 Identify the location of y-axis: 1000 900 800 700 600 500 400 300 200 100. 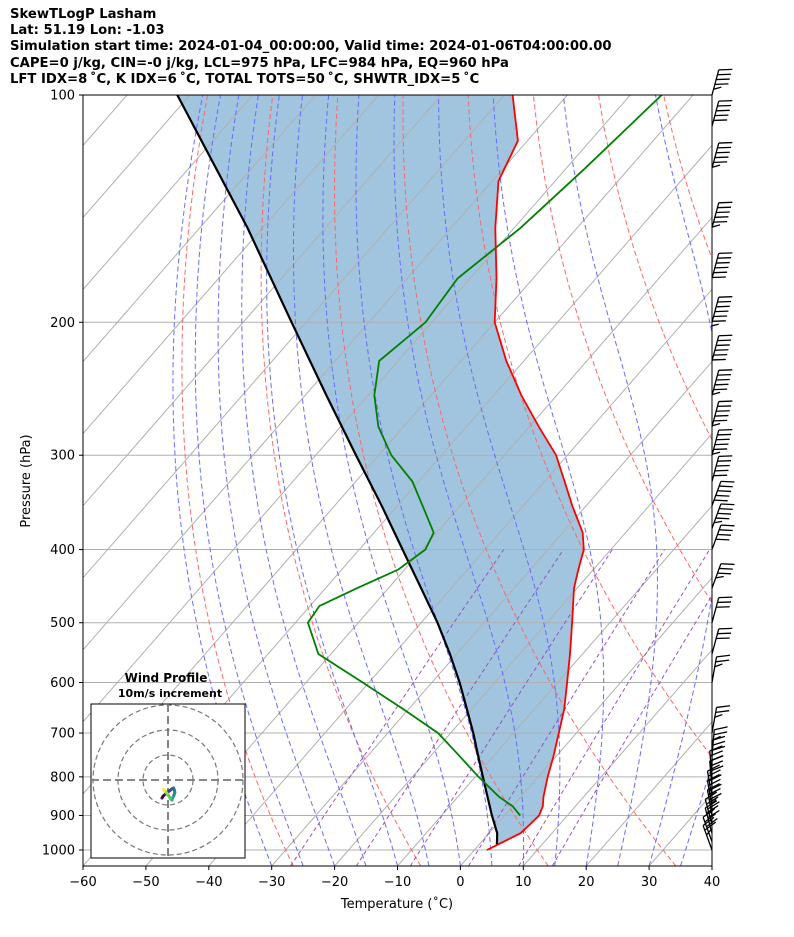
(62, 474).